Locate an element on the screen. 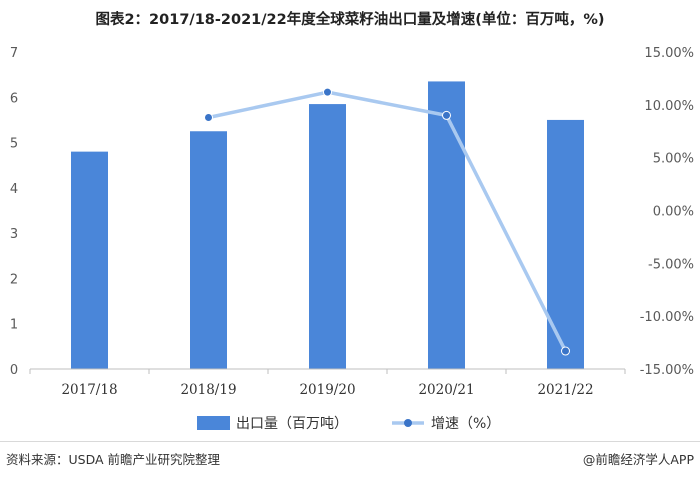  brand-credit: @前瞻经济学人APP is located at coordinates (638, 459).